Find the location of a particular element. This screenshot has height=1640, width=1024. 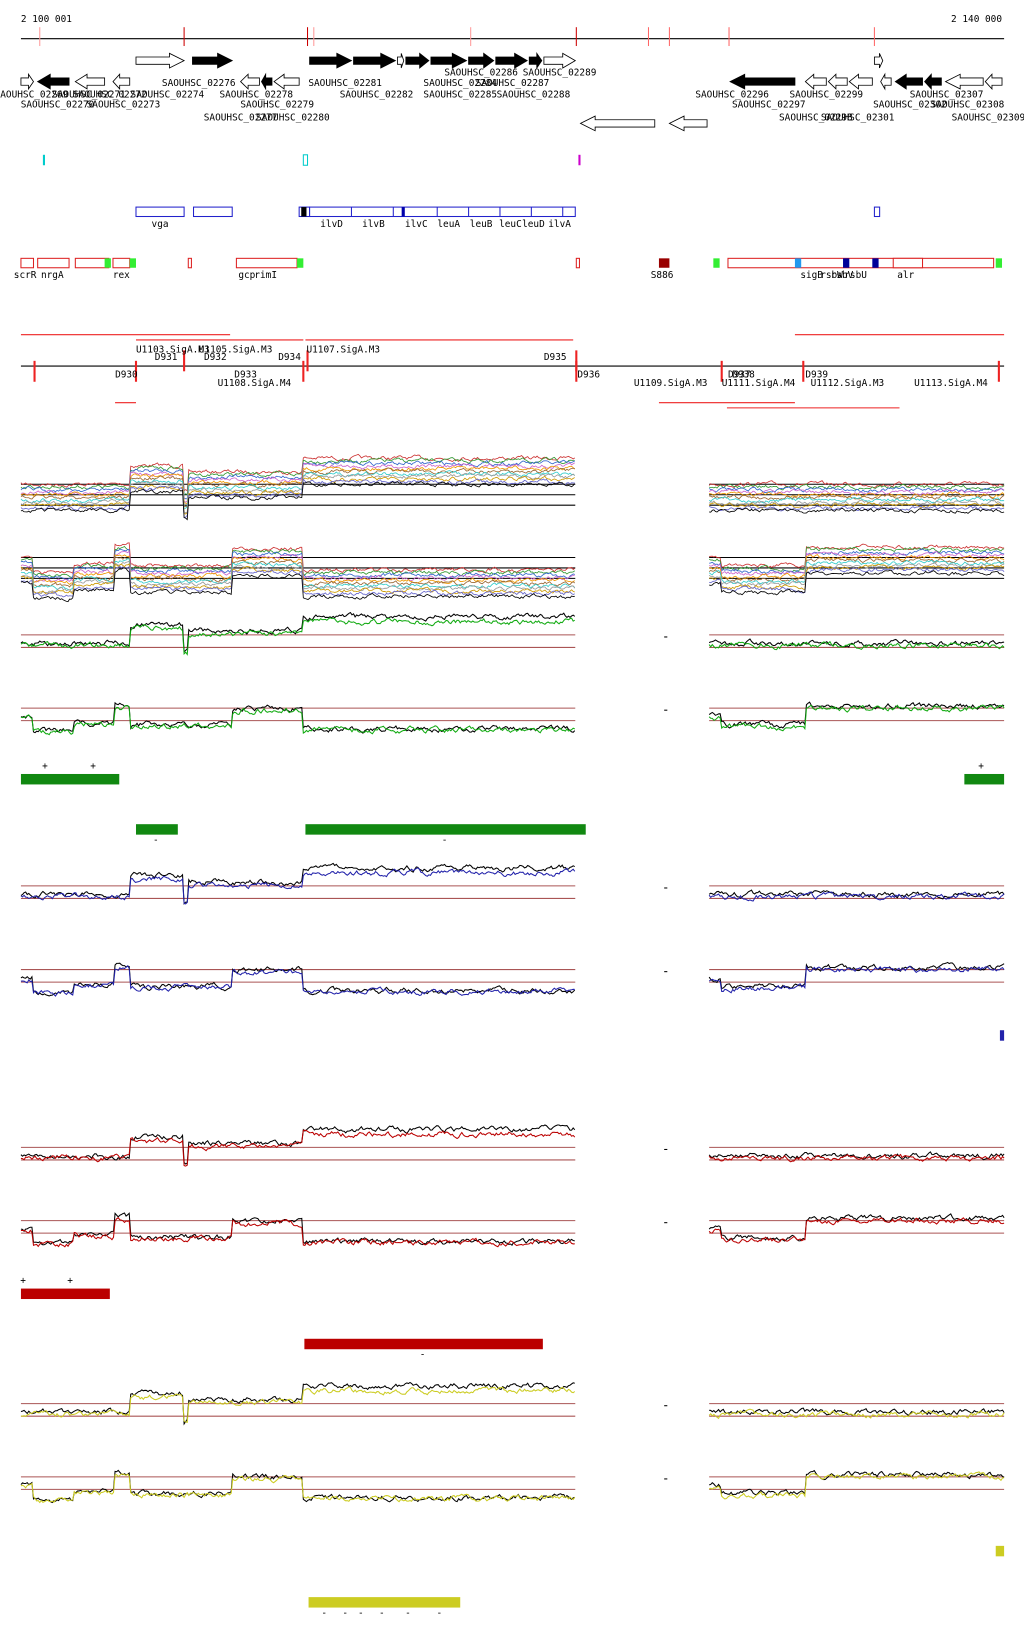

gene-name: rsbW is located at coordinates (831, 275).